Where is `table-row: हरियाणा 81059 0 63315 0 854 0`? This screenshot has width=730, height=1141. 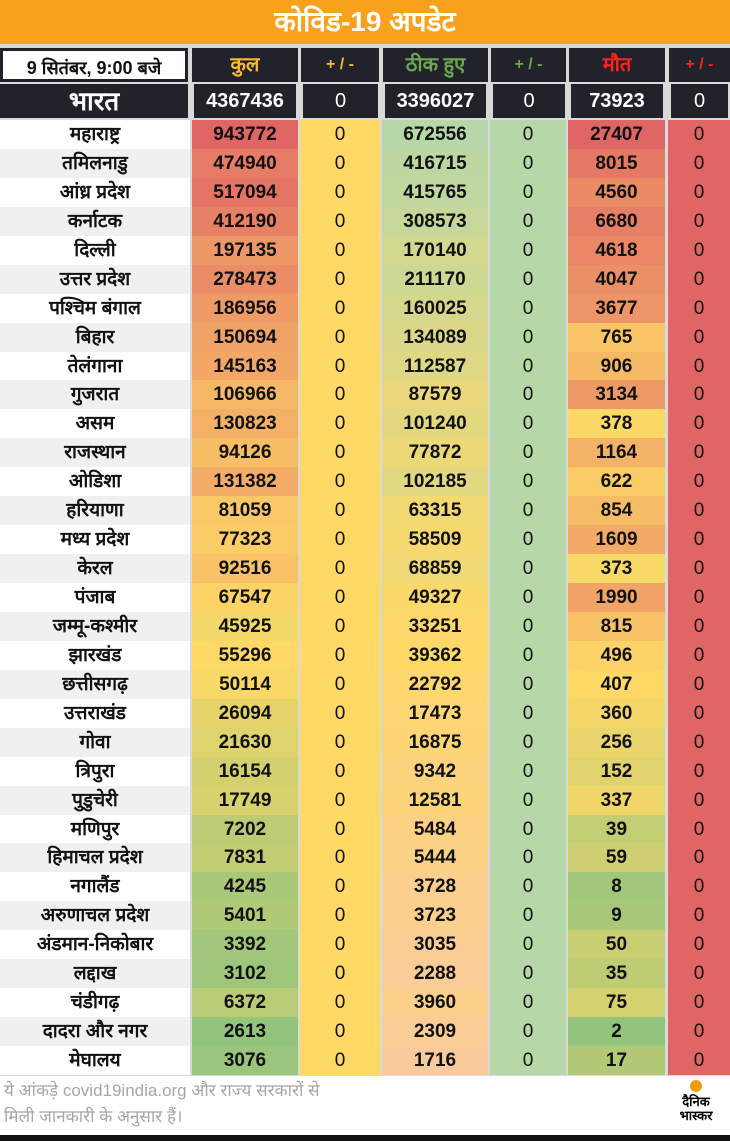
table-row: हरियाणा 81059 0 63315 0 854 0 is located at coordinates (365, 511).